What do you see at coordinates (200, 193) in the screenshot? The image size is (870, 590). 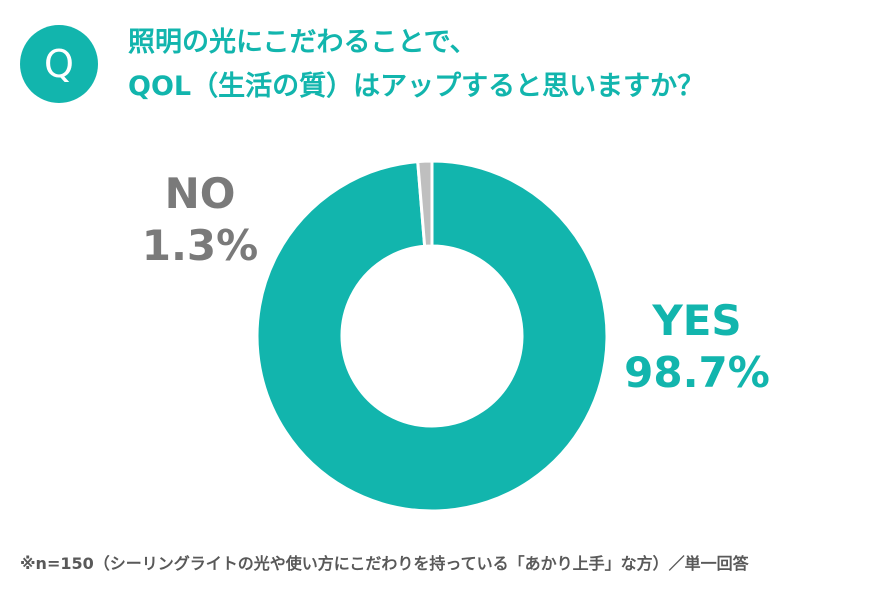 I see `no-slice-name: NO` at bounding box center [200, 193].